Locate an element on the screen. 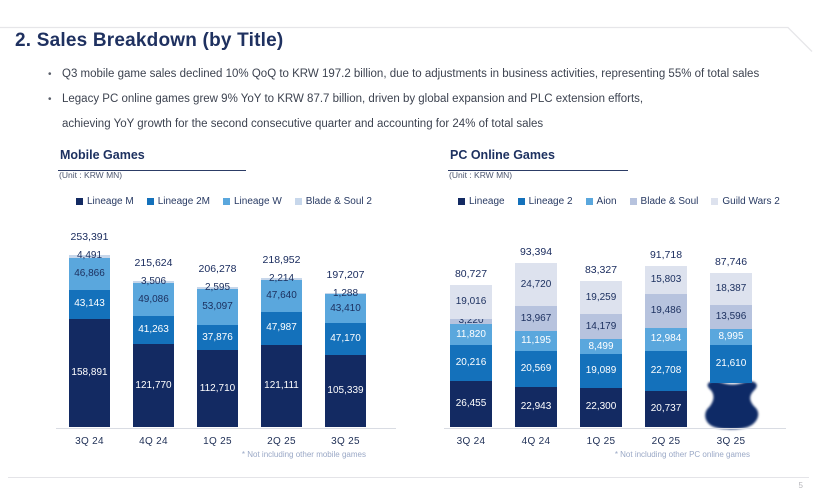 The image size is (817, 500). legend-label: Lineage W is located at coordinates (257, 201).